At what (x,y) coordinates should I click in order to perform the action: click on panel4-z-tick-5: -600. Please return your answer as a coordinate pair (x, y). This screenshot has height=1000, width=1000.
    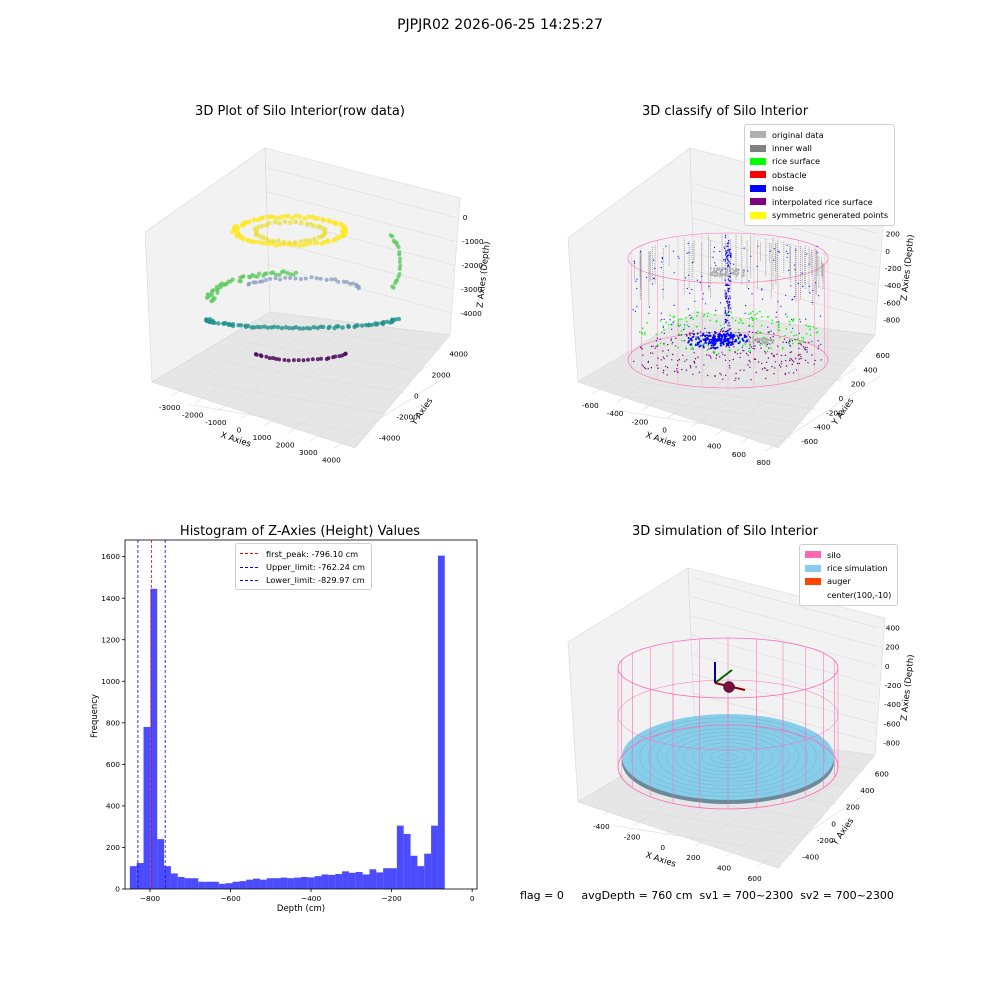
    Looking at the image, I should click on (892, 723).